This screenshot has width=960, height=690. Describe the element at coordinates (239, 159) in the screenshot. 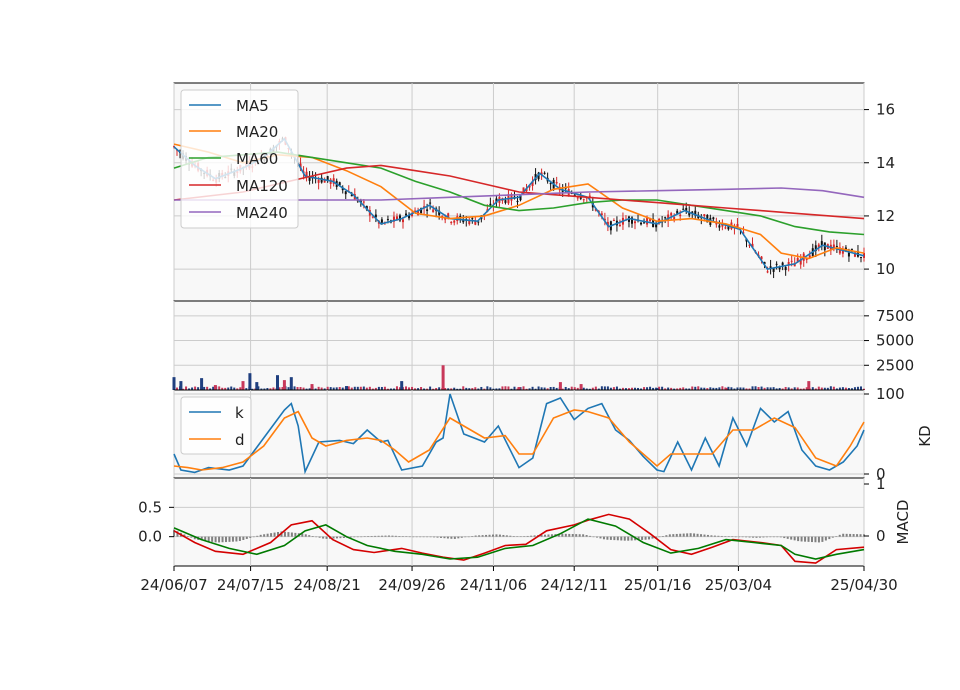

I see `legend-box` at that location.